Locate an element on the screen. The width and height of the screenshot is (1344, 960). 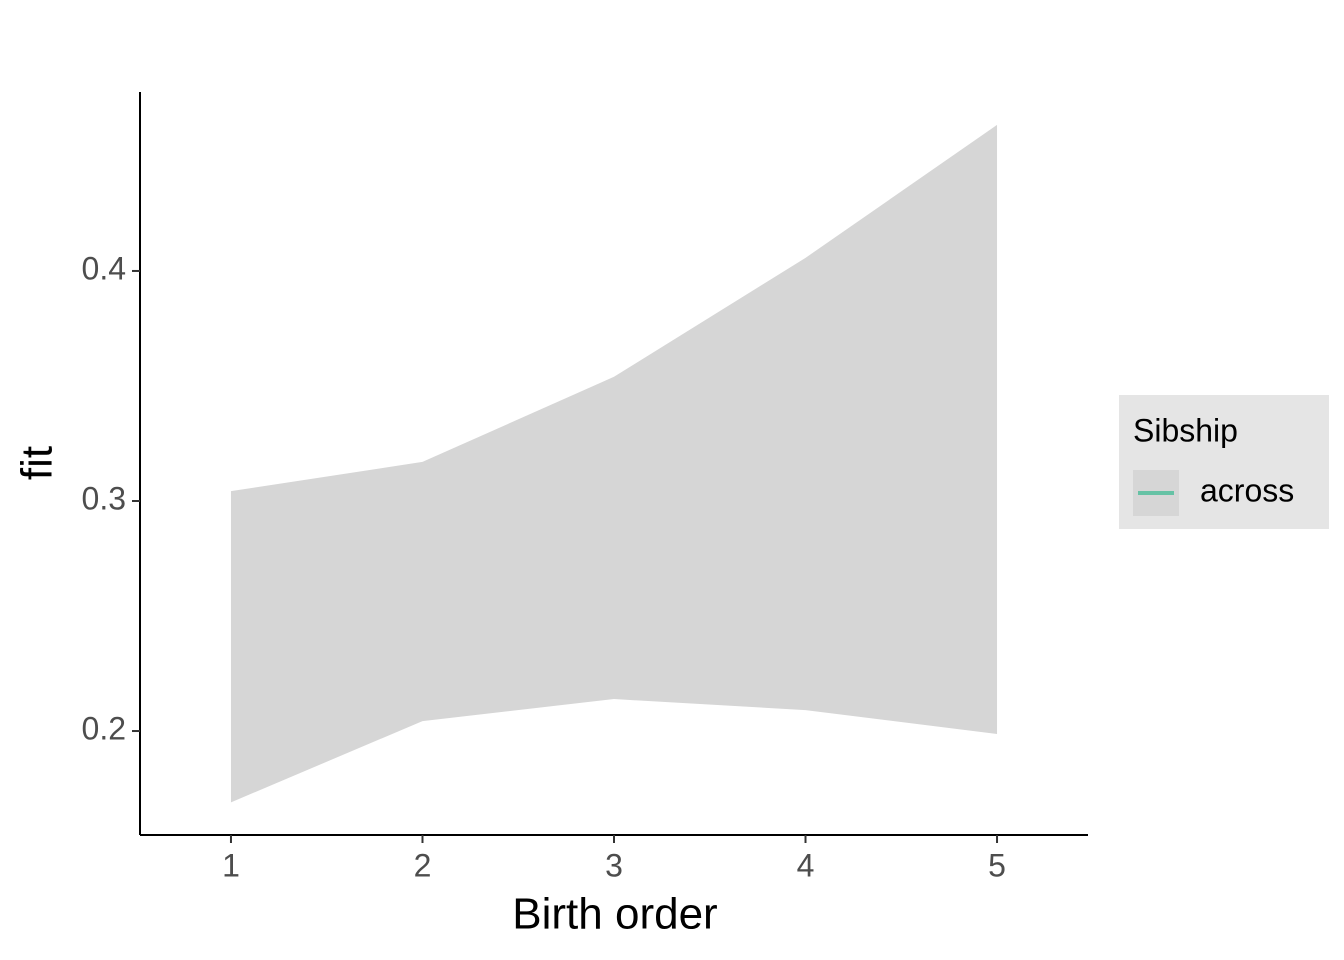
y-axis-title: fit is located at coordinates (37, 463).